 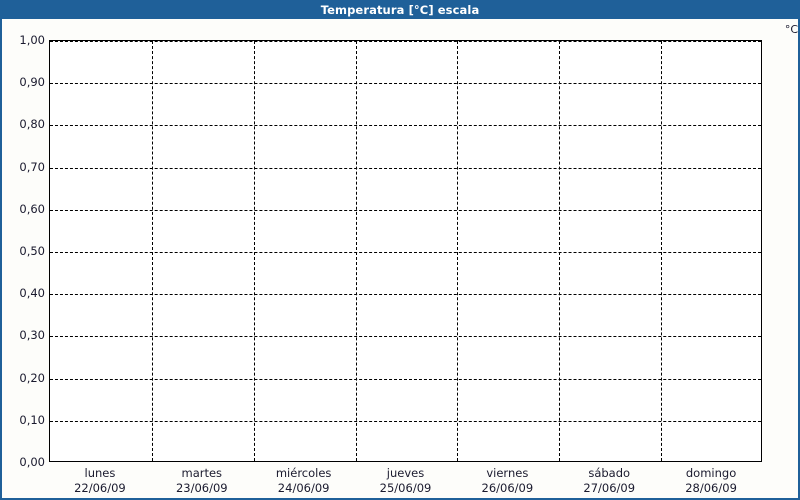 What do you see at coordinates (303, 473) in the screenshot?
I see `x-axis-day-name: miércoles` at bounding box center [303, 473].